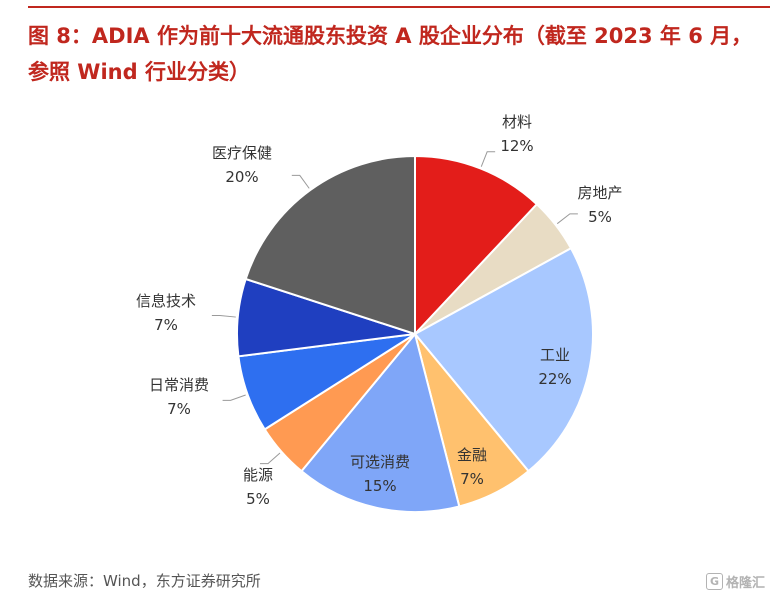 This screenshot has width=782, height=600. Describe the element at coordinates (554, 379) in the screenshot. I see `slice-value-3: 22%` at that location.